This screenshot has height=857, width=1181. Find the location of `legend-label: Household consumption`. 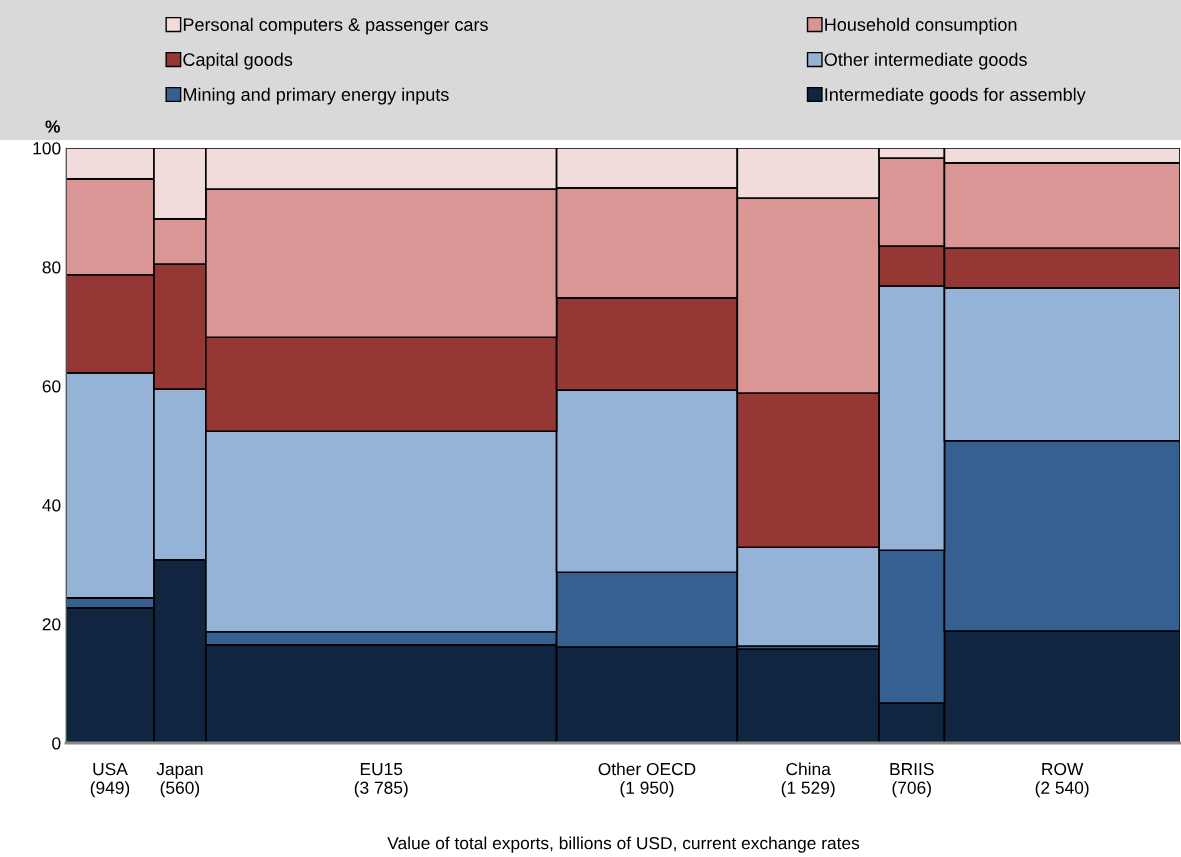

legend-label: Household consumption is located at coordinates (921, 26).